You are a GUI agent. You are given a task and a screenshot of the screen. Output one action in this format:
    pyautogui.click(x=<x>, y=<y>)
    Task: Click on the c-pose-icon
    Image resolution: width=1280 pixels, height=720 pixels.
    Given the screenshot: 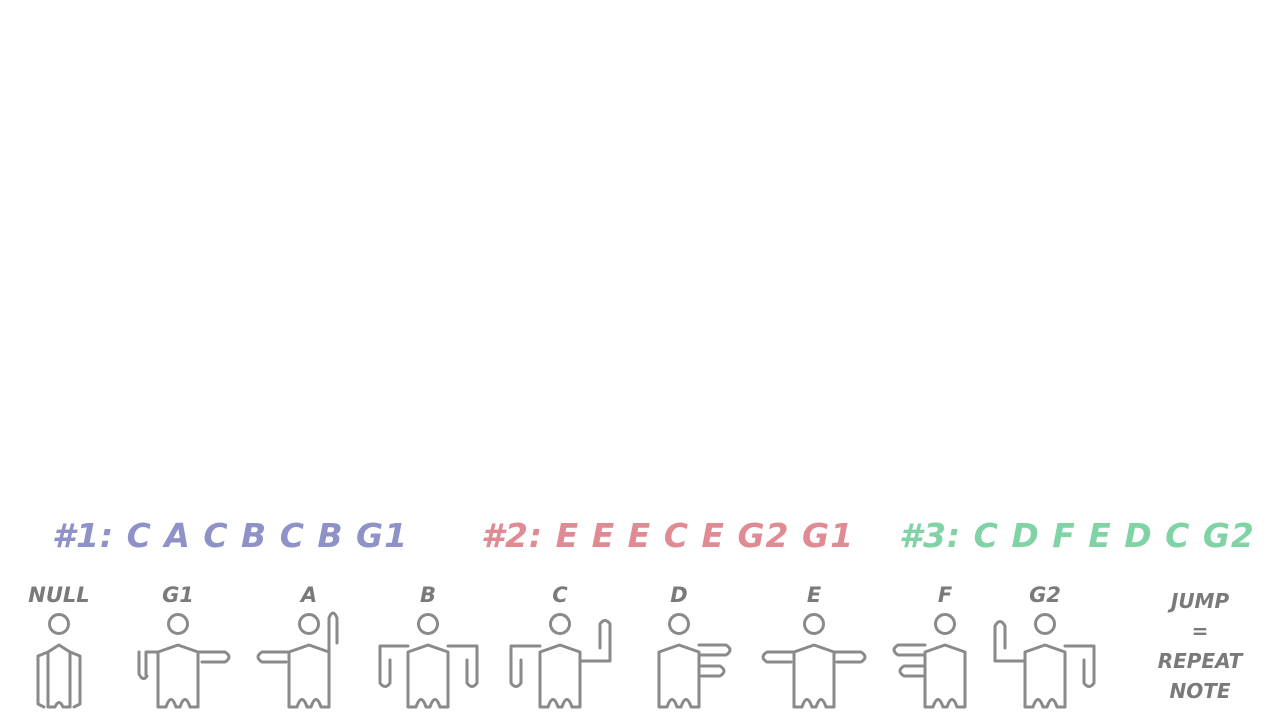 What is the action you would take?
    pyautogui.click(x=560, y=661)
    